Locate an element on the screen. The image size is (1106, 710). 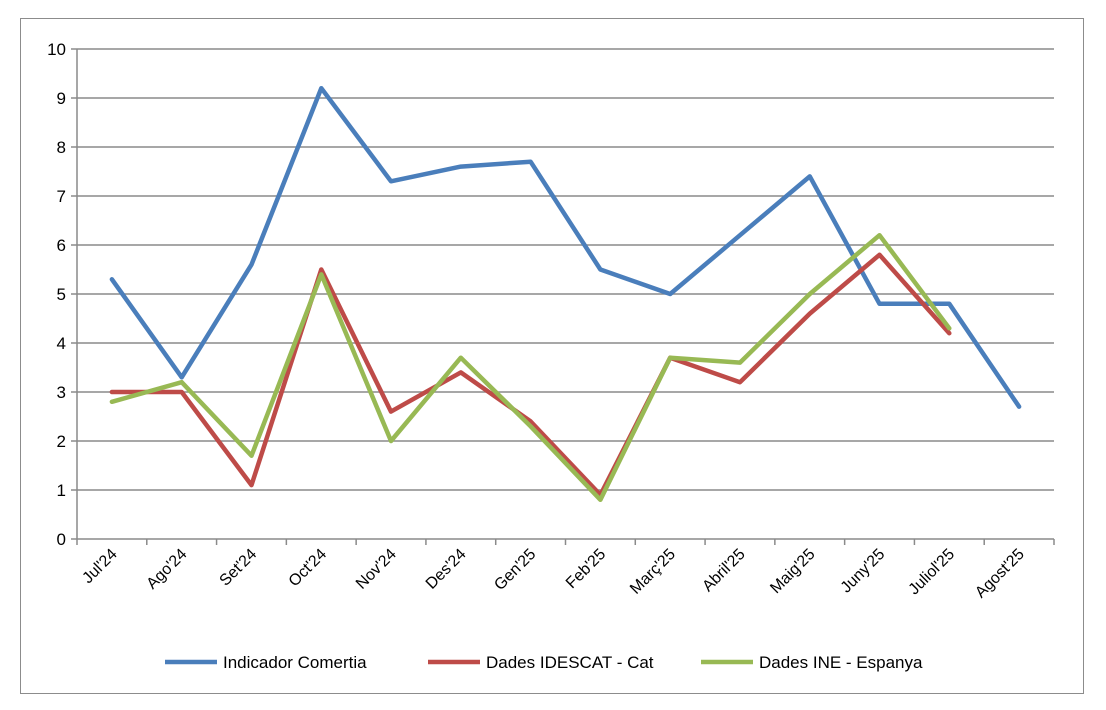
legend-label-2: Dades INE - Espanya is located at coordinates (841, 662).